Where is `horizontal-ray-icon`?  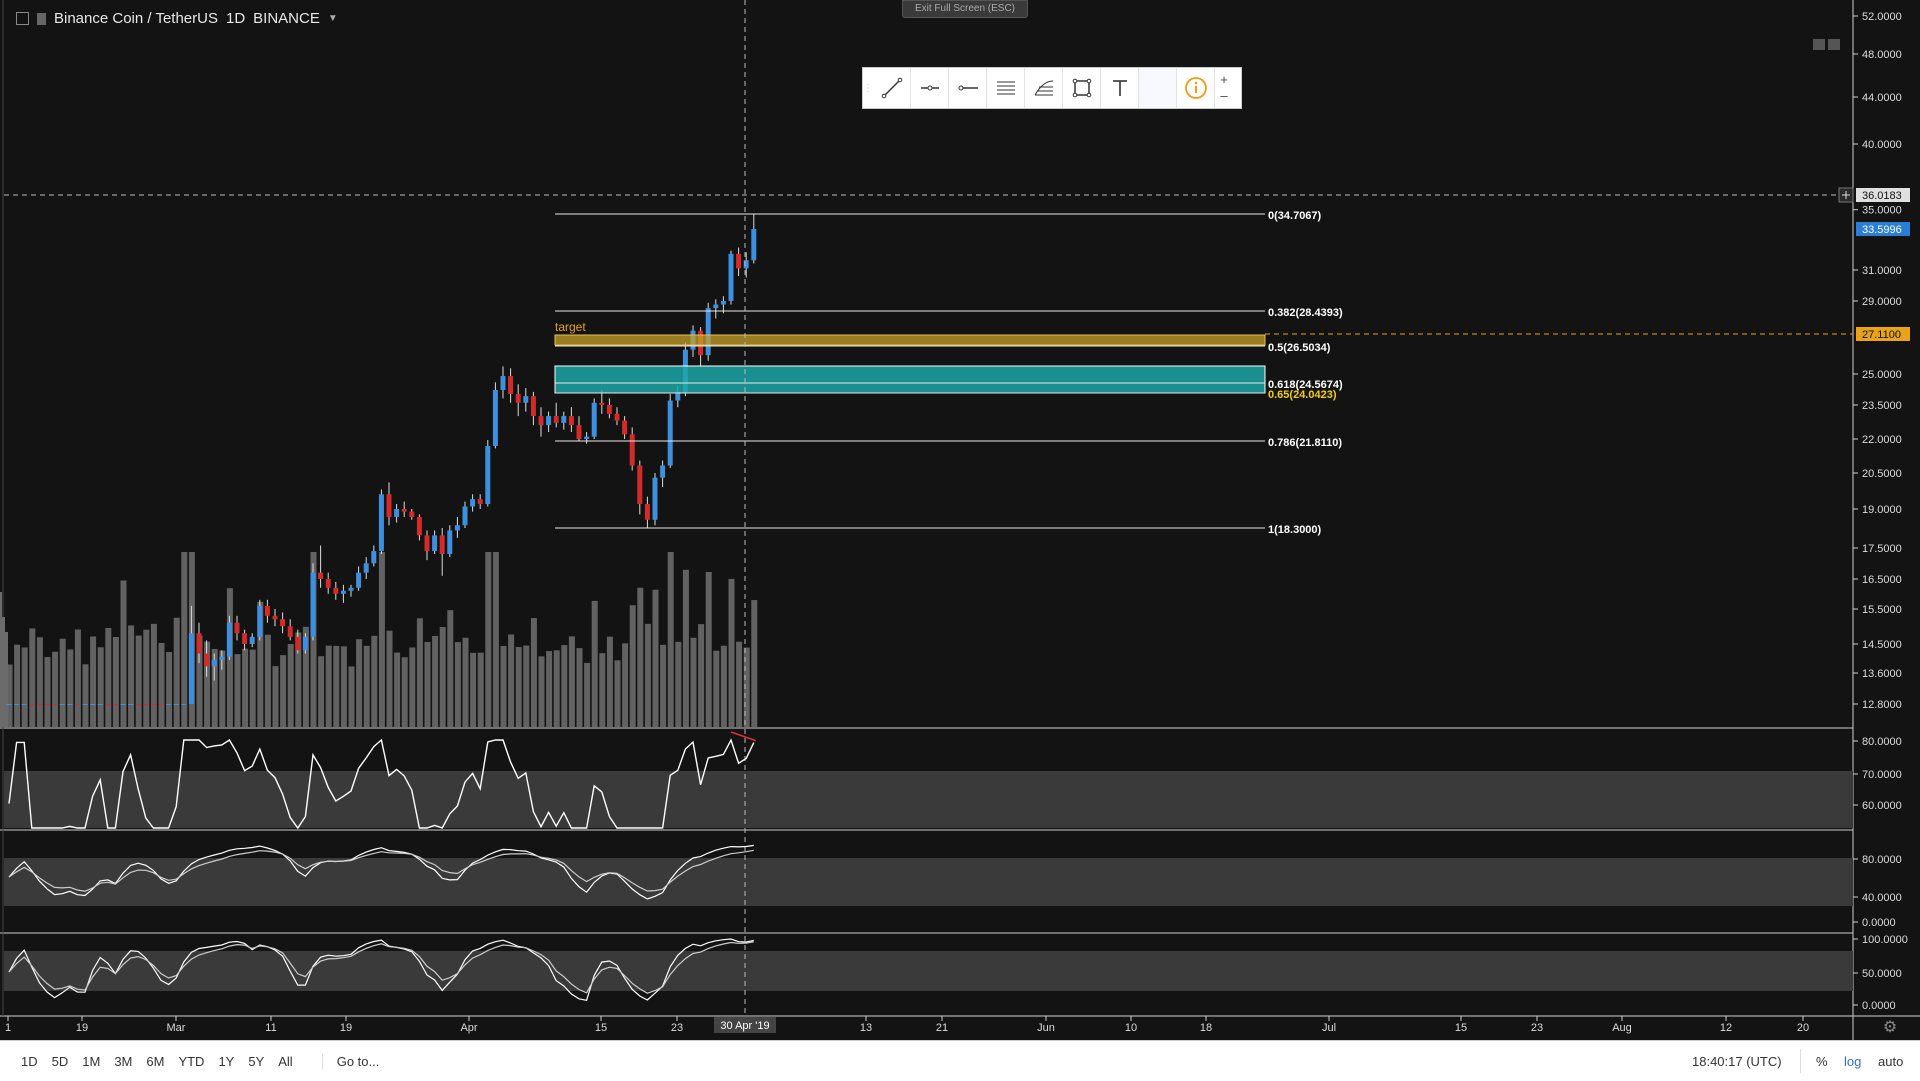
horizontal-ray-icon is located at coordinates (930, 88).